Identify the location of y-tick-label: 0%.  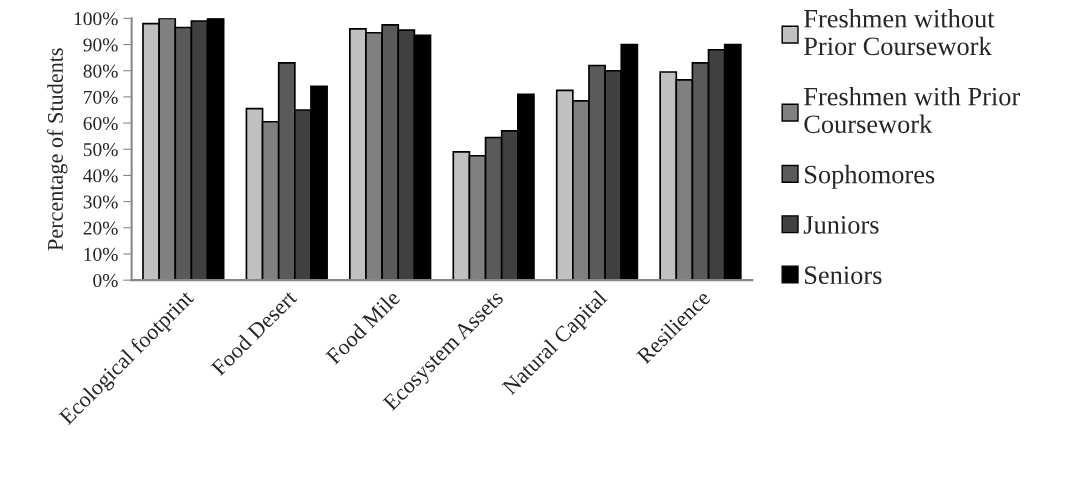
(105, 280).